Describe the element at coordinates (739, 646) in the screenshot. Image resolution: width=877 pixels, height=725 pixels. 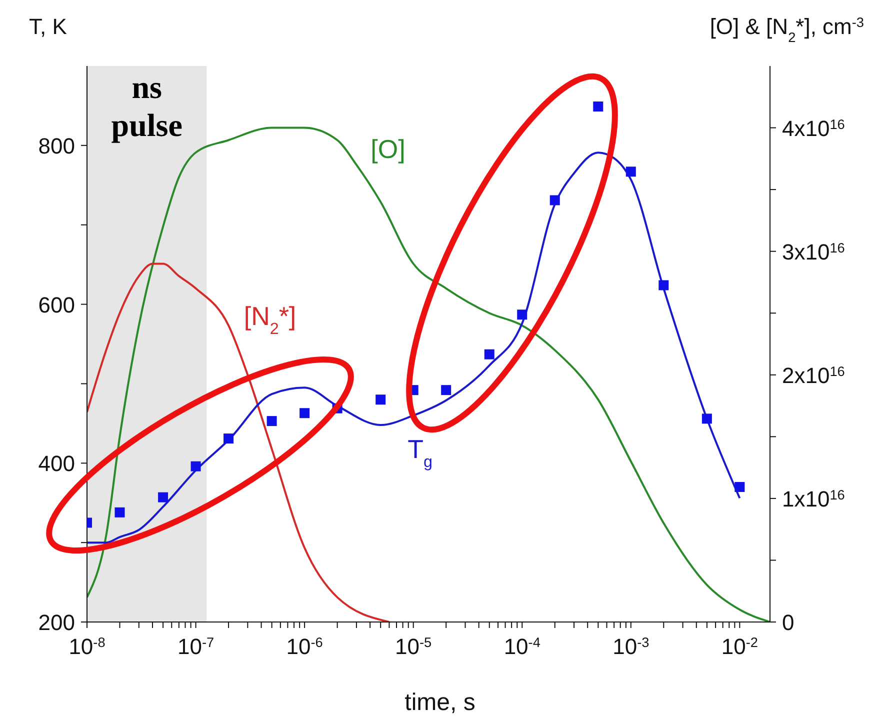
I see `x-tick-label: 10$^{-2}$` at that location.